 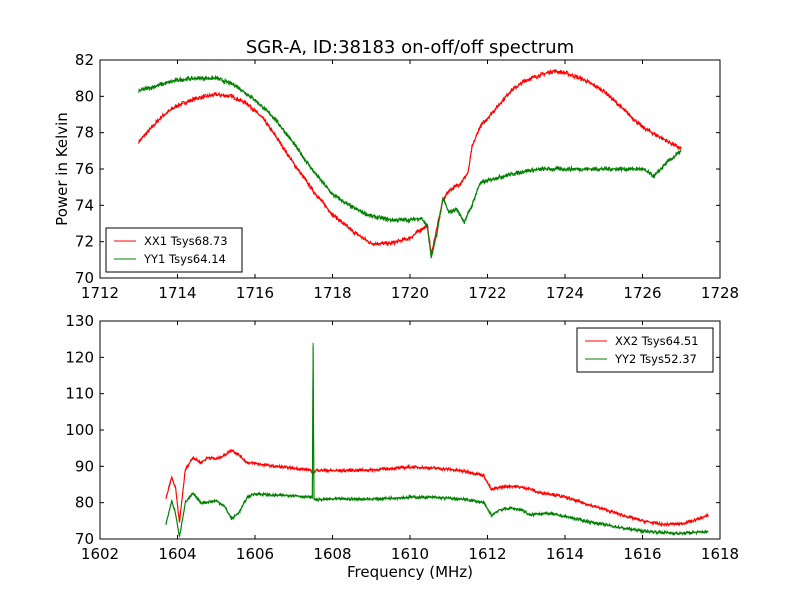 What do you see at coordinates (84, 60) in the screenshot?
I see `top-y-tick-label: 82` at bounding box center [84, 60].